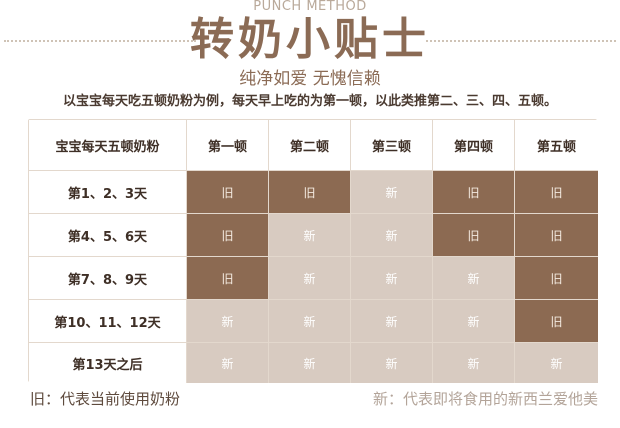 The width and height of the screenshot is (620, 428). I want to click on title-divider-right, so click(521, 41).